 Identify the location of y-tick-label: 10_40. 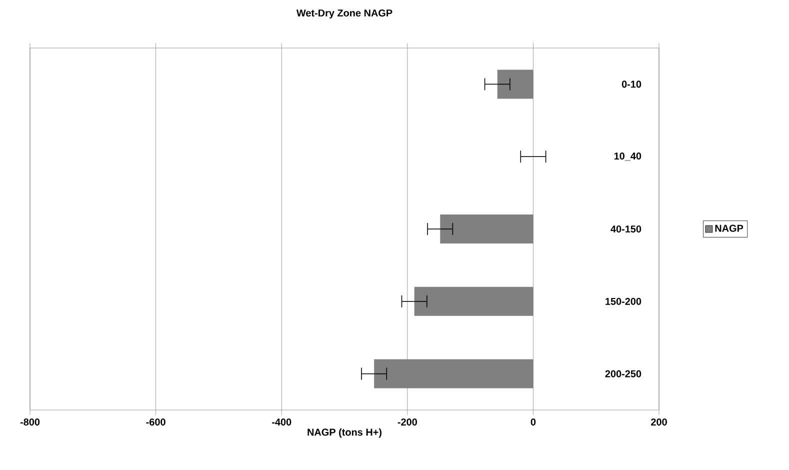
(628, 156).